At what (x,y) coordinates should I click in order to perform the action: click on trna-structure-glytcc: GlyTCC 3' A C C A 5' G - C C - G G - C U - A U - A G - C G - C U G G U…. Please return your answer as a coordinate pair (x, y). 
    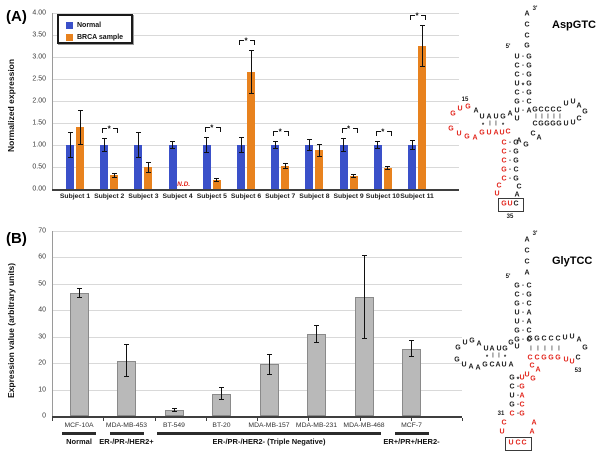
    Looking at the image, I should click on (524, 342).